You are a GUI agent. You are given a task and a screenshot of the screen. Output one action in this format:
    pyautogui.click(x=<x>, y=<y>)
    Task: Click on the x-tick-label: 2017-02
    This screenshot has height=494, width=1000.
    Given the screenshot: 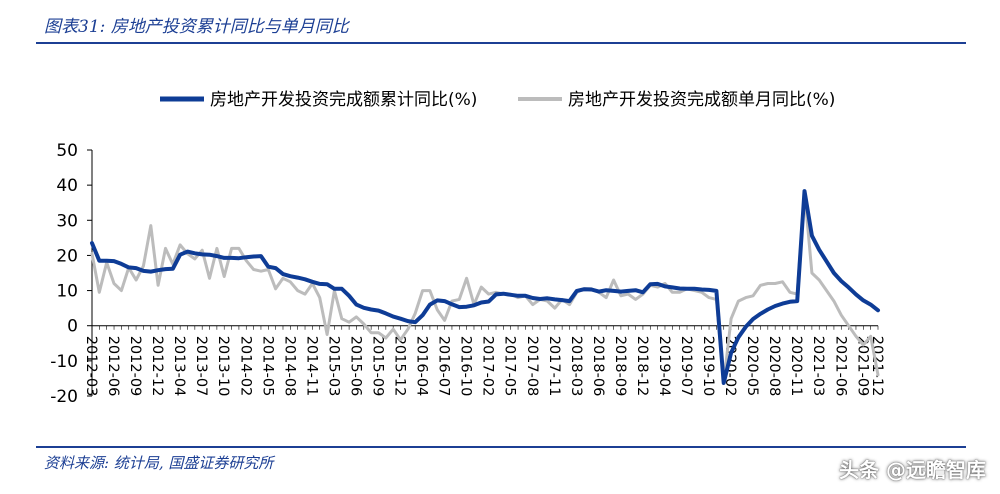 What is the action you would take?
    pyautogui.click(x=488, y=366)
    